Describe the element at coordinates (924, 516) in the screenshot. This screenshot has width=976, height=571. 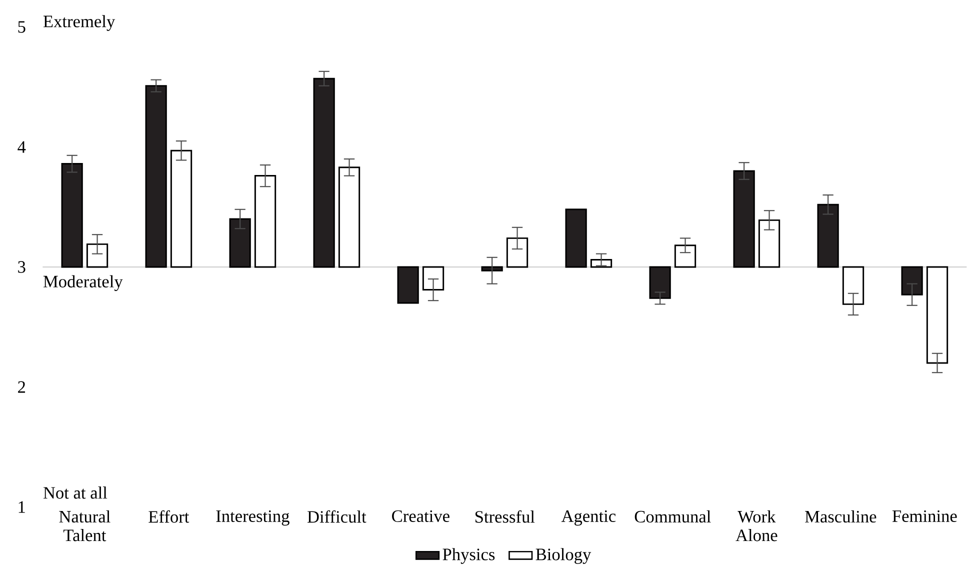
I see `x-tick-label: Feminine` at that location.